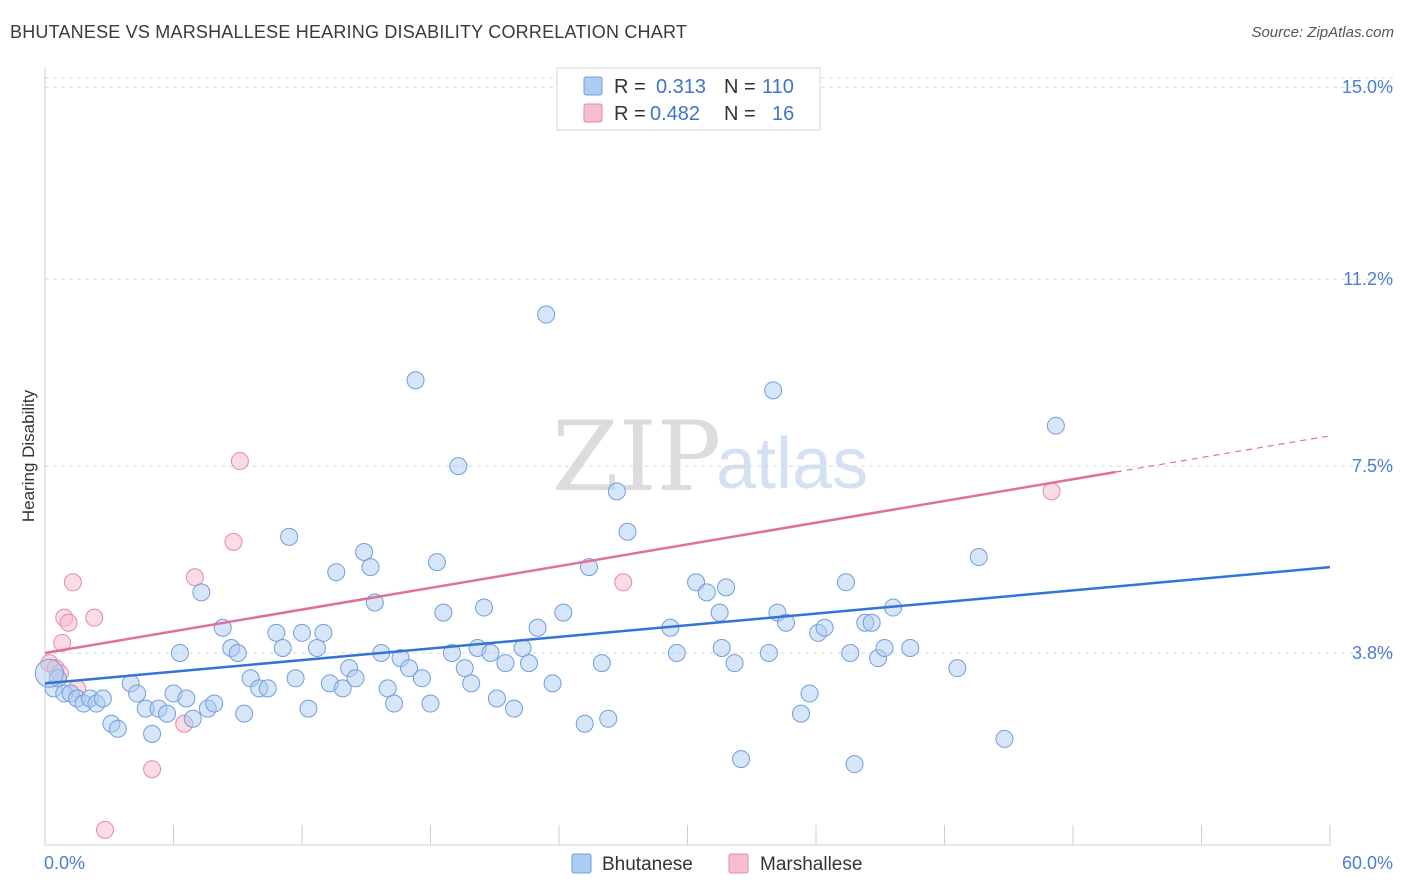 This screenshot has height=892, width=1406. What do you see at coordinates (688, 99) in the screenshot?
I see `legend-box: R = 0.313 N = 110 R = 0.482 N = 16` at bounding box center [688, 99].